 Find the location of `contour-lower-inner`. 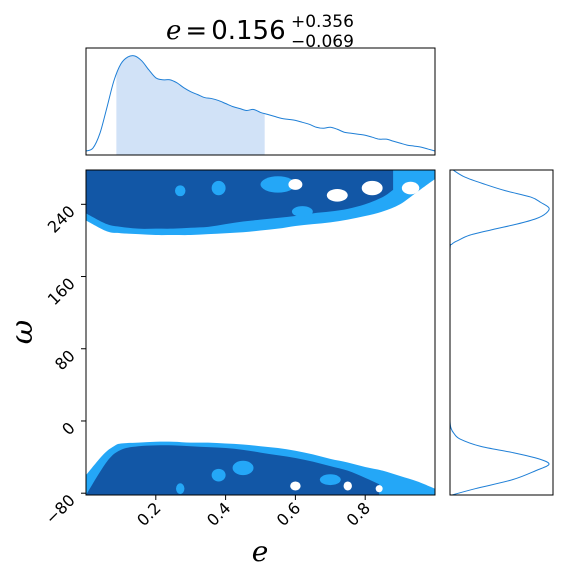

contour-lower-inner is located at coordinates (233, 470).